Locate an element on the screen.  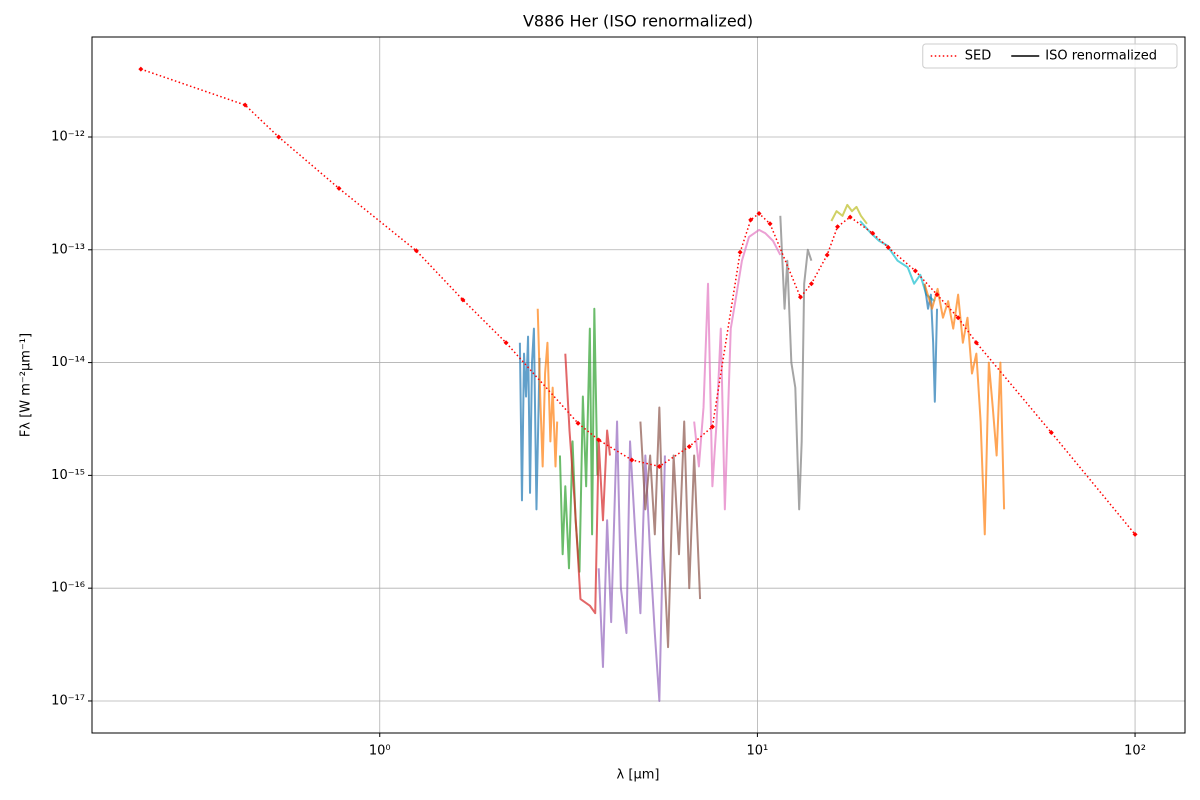
y-tick-label: 10⁻¹³ is located at coordinates (68, 249).